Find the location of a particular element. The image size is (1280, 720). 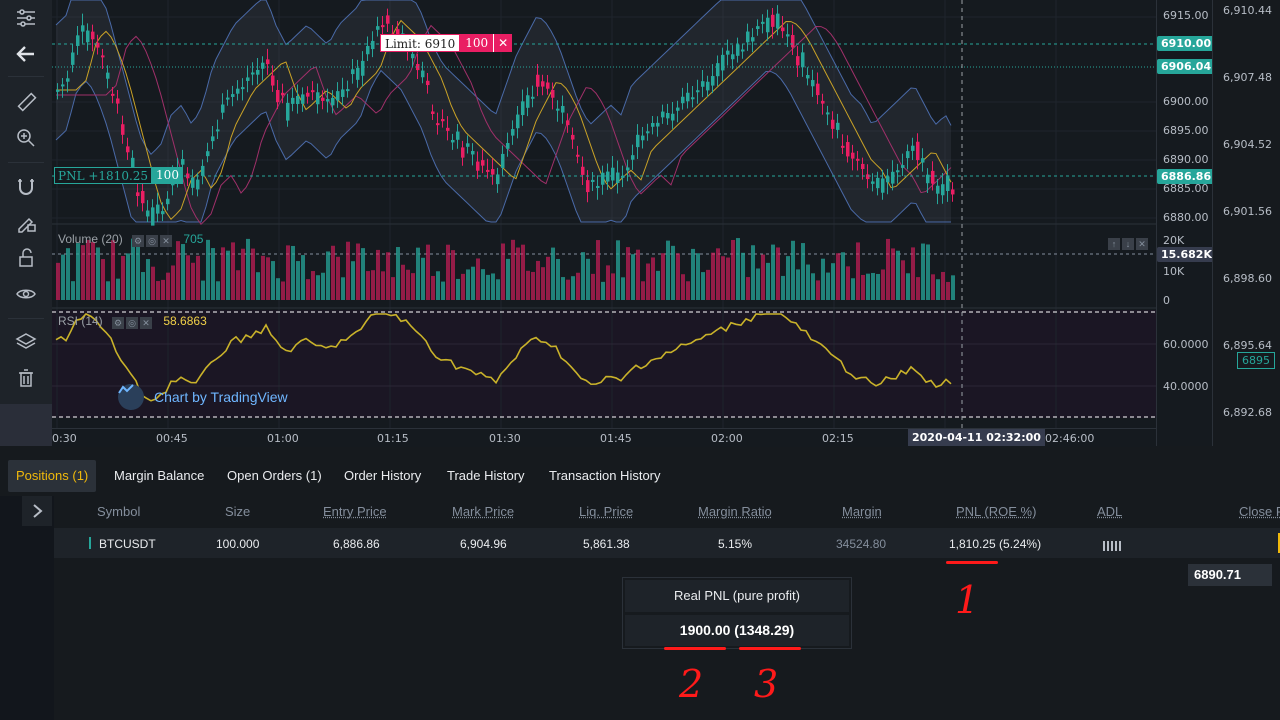

limit-price-tag: 6910.00 is located at coordinates (1186, 43).